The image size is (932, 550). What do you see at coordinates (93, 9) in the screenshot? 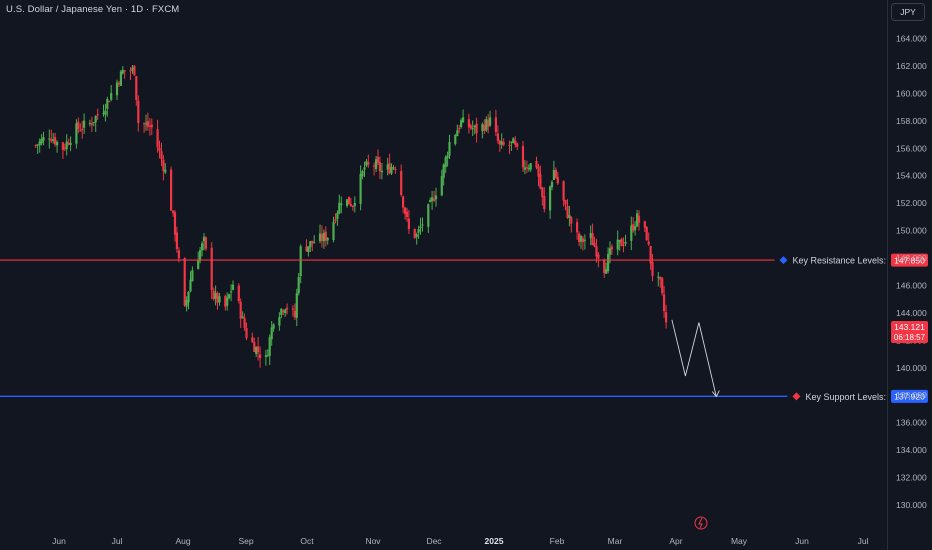
I see `symbol-title: U.S. Dollar / Japanese Yen · 1D · FXCM` at bounding box center [93, 9].